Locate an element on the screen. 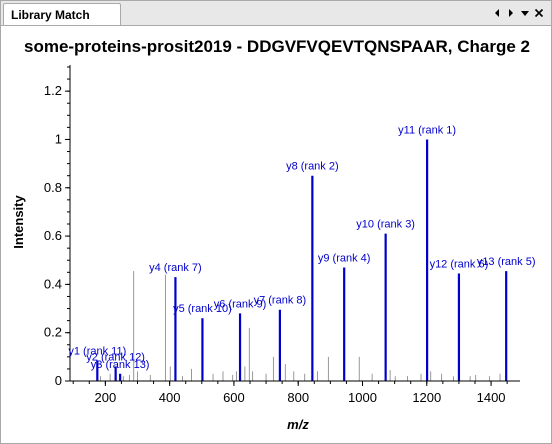  peak-label: y6 (rank 9) is located at coordinates (240, 304).